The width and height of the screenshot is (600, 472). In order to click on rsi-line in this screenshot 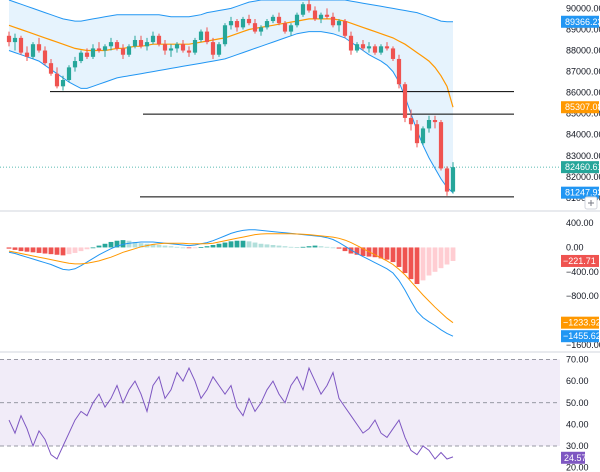, I will do `click(231, 413)`.